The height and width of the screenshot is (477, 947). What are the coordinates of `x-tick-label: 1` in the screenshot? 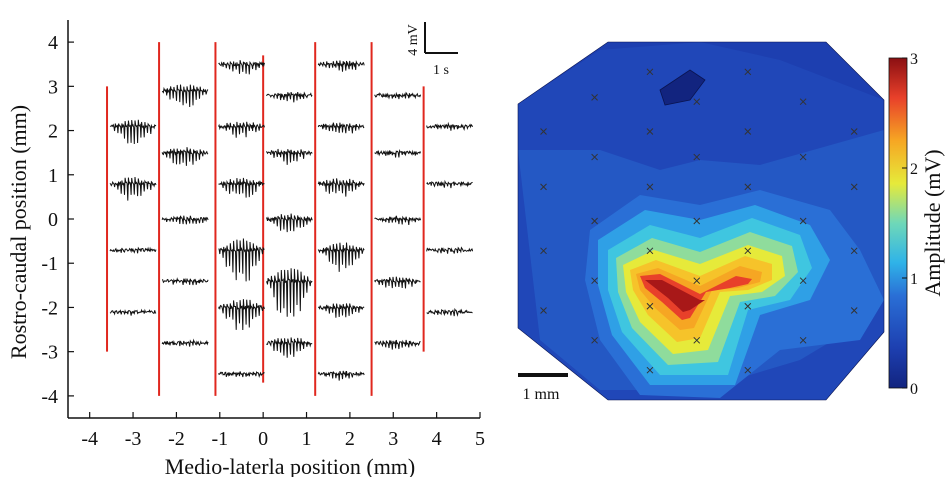 It's located at (307, 439).